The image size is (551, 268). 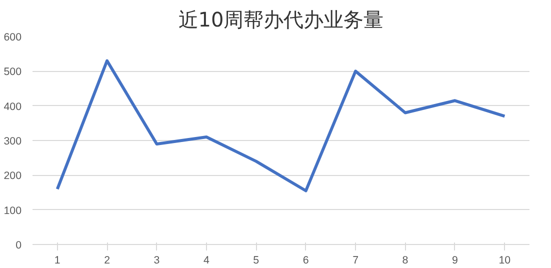 I want to click on x-tick-label: 7, so click(x=355, y=260).